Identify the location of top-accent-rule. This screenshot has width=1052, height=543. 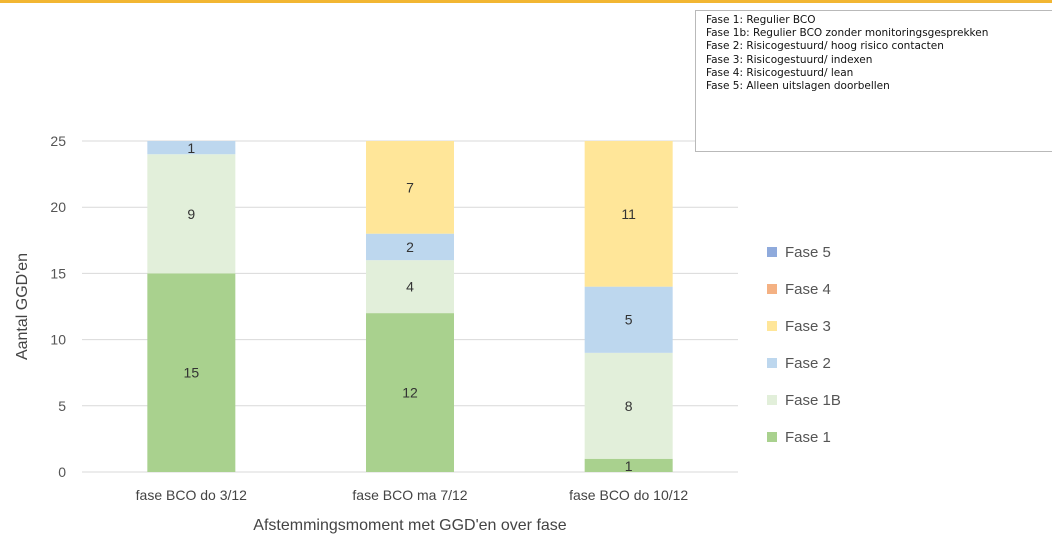
(526, 1).